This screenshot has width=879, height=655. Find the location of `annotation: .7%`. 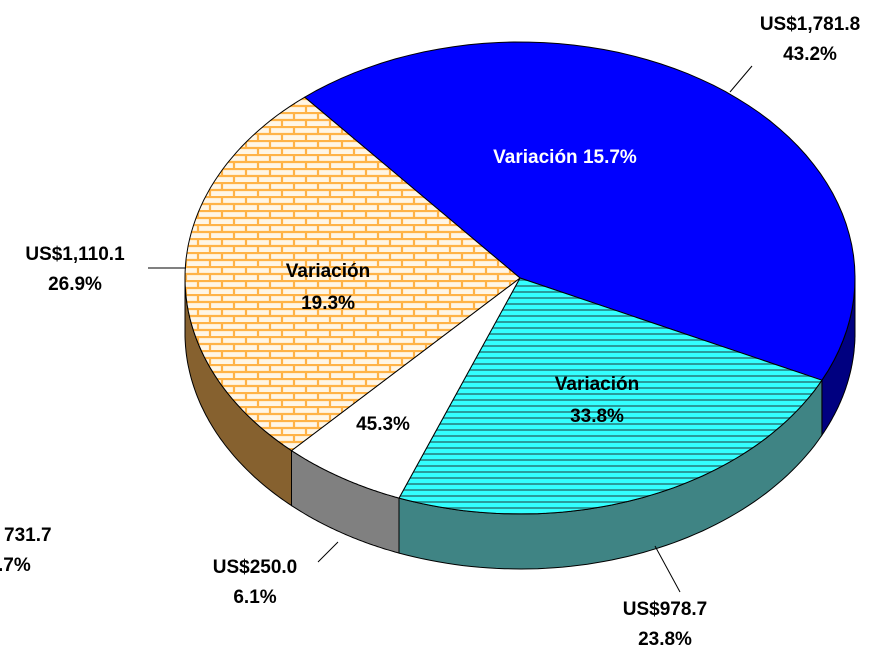

annotation: .7% is located at coordinates (15, 565).